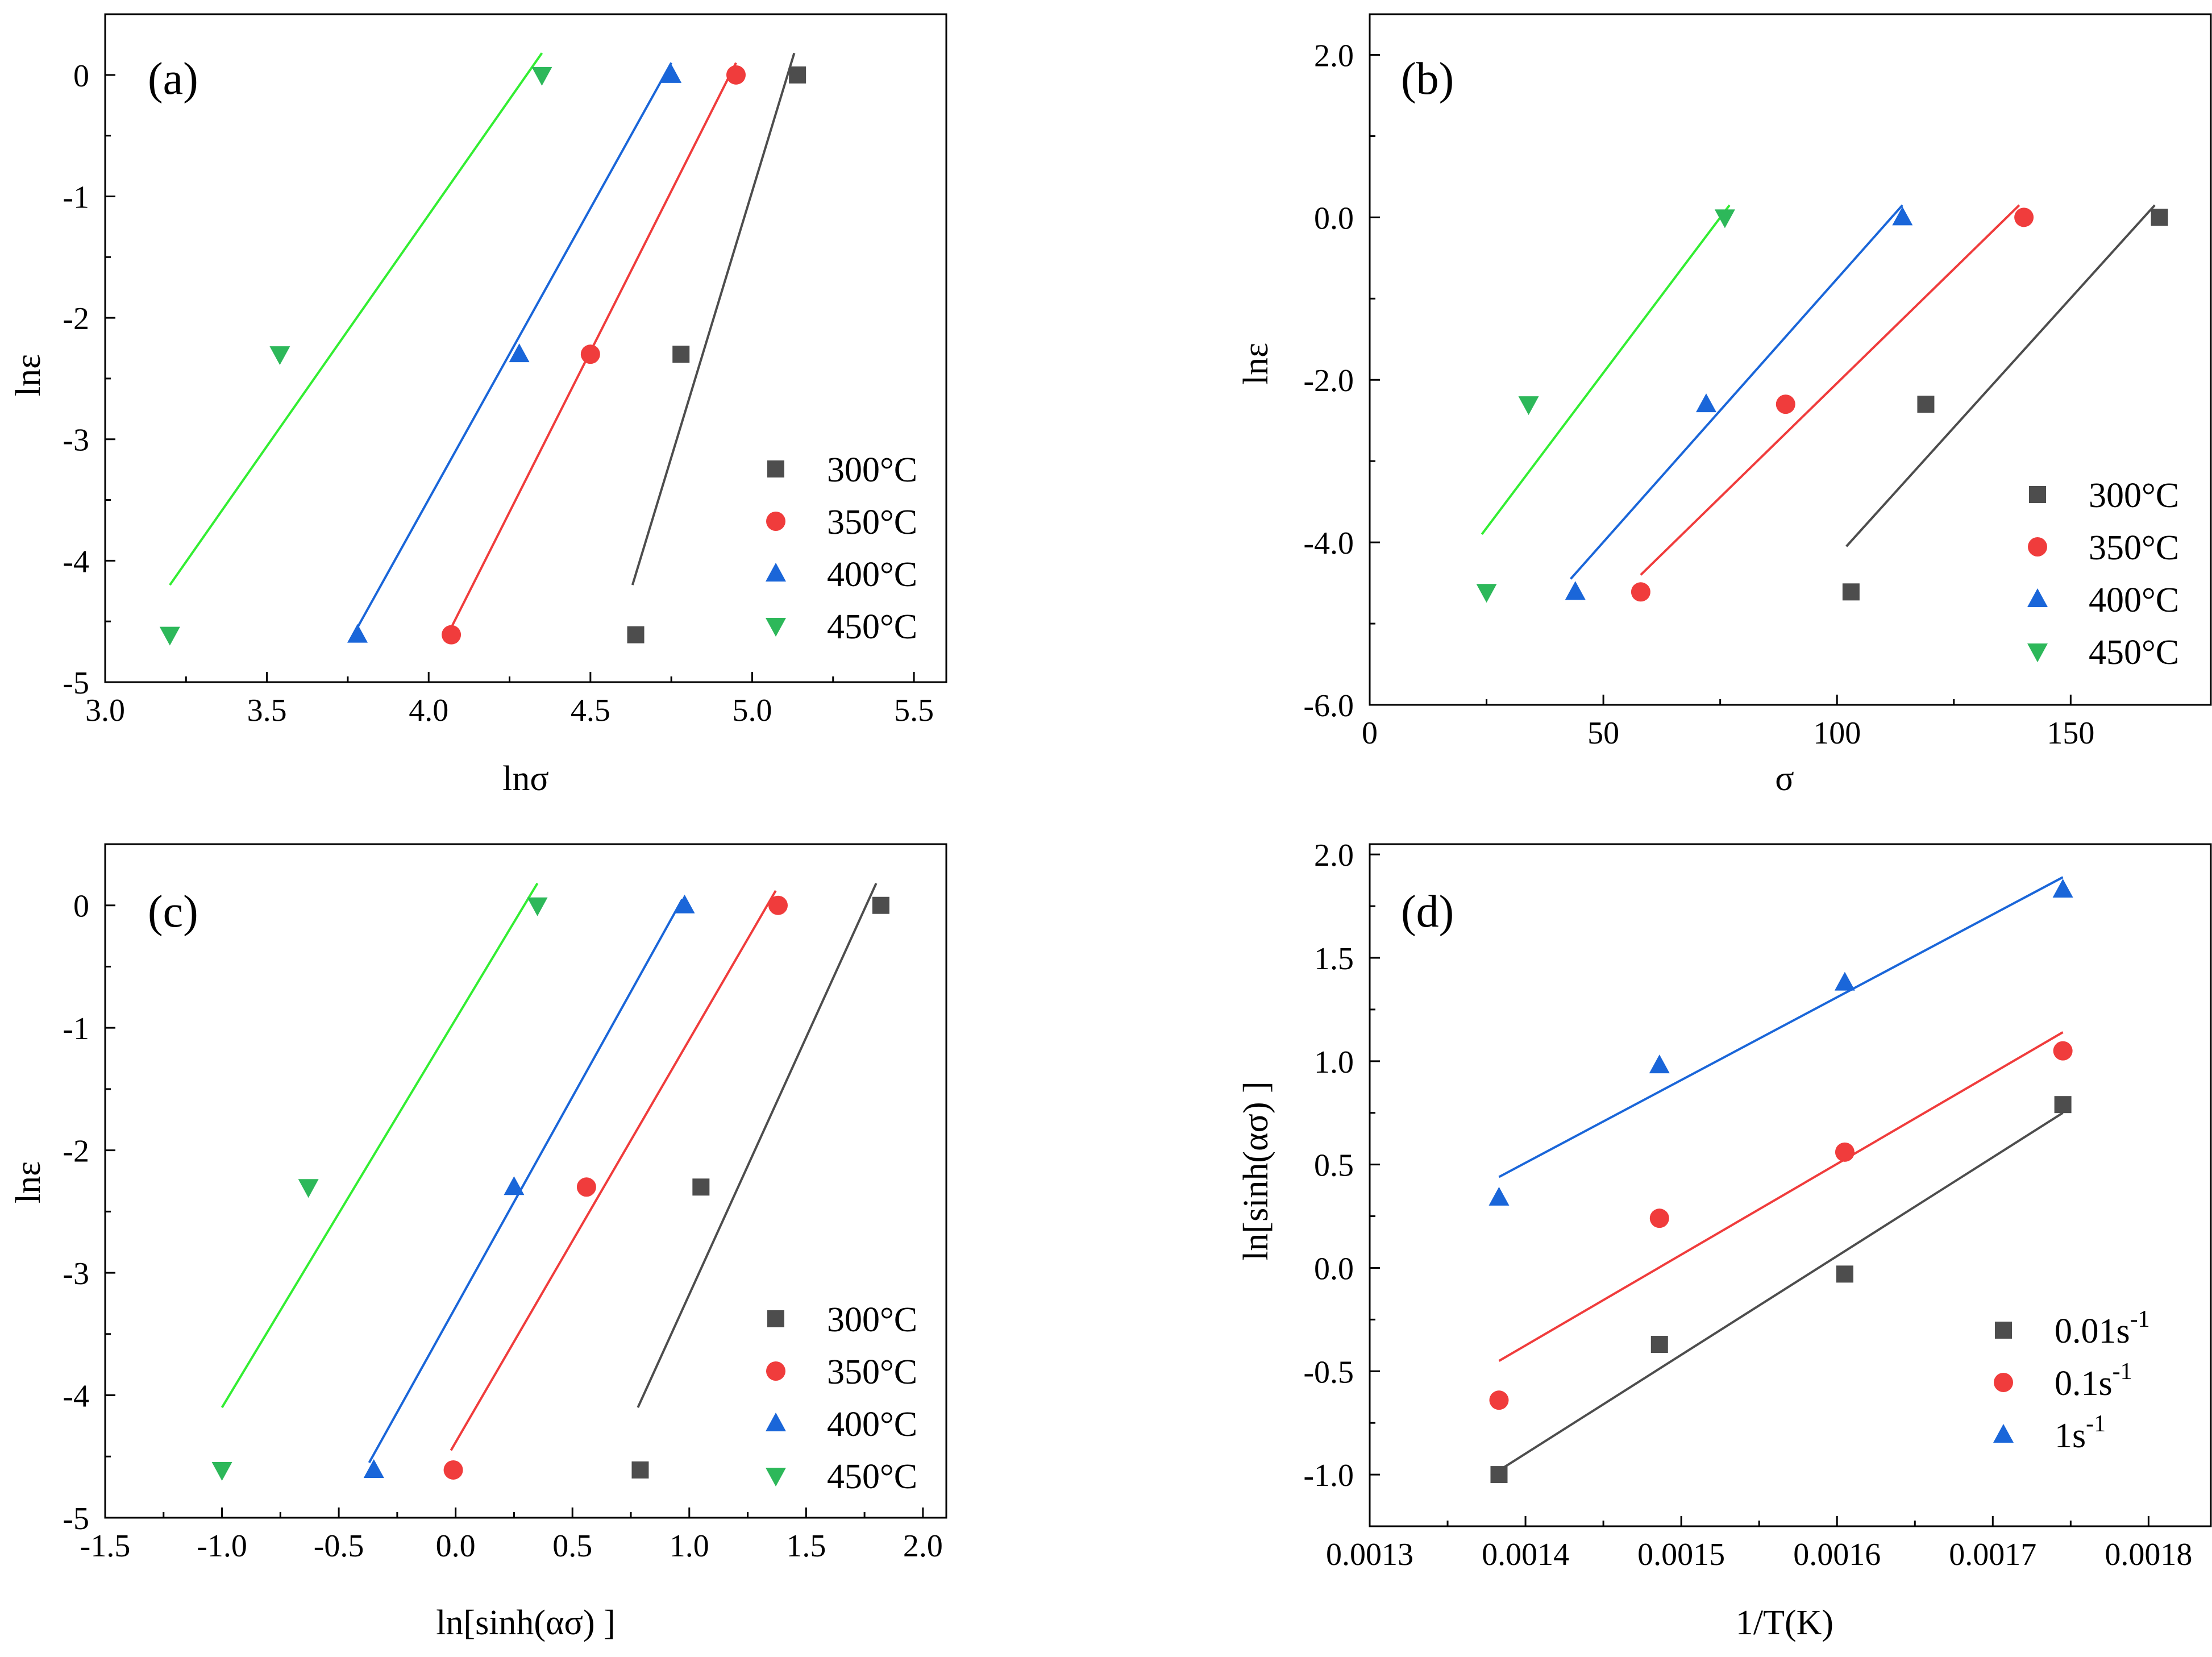 The width and height of the screenshot is (2212, 1657). Describe the element at coordinates (2072, 1328) in the screenshot. I see `legend-entry: 0.01s-1` at that location.